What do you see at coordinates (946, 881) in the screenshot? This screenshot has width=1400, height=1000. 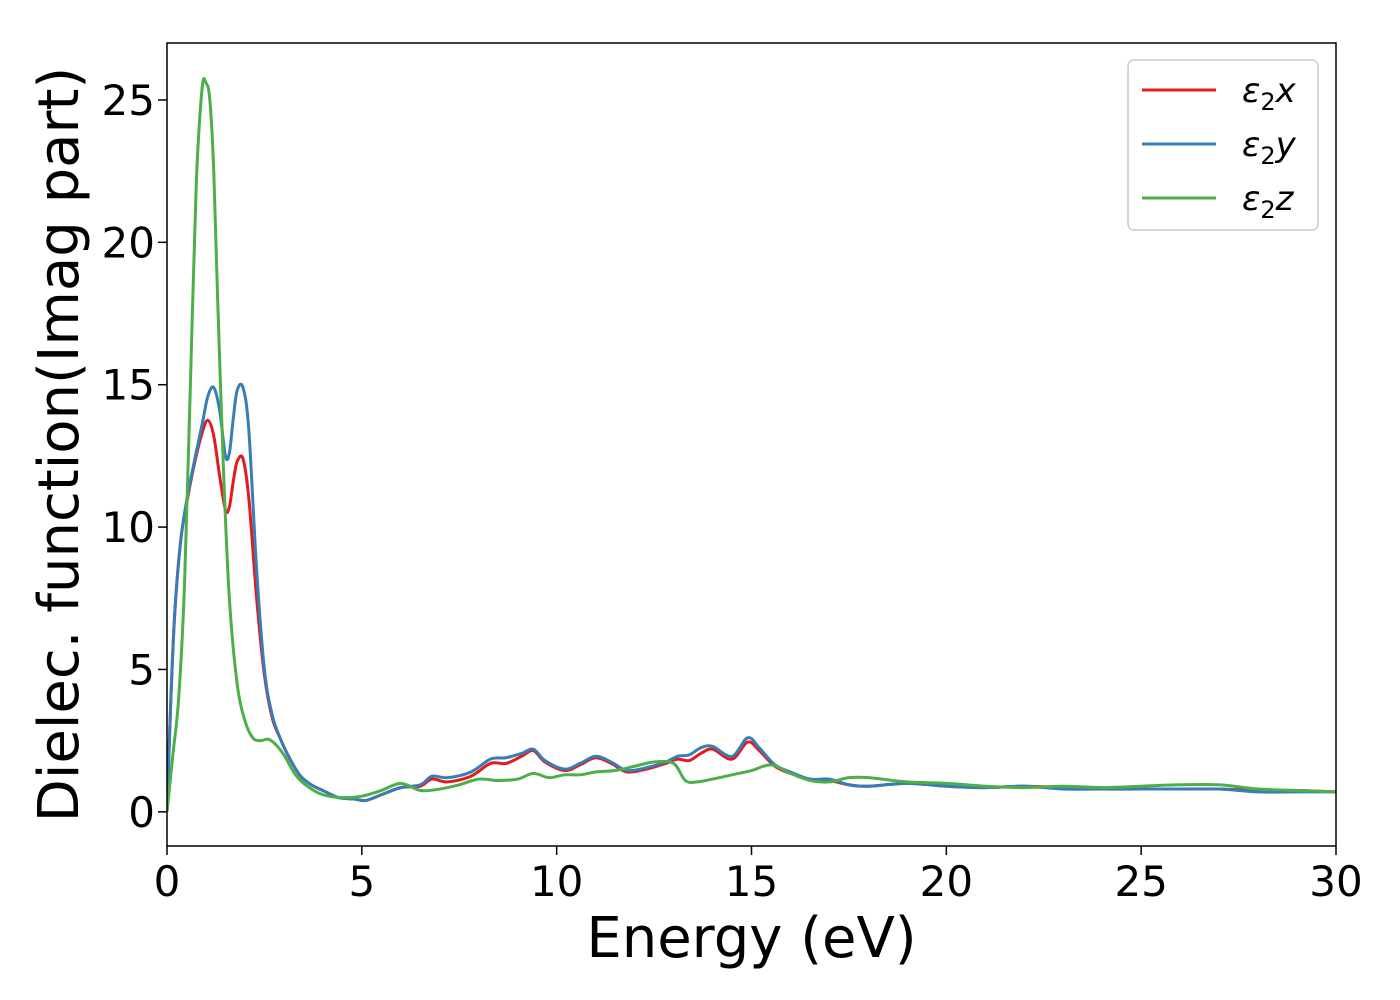 I see `x-tick-label: 20` at bounding box center [946, 881].